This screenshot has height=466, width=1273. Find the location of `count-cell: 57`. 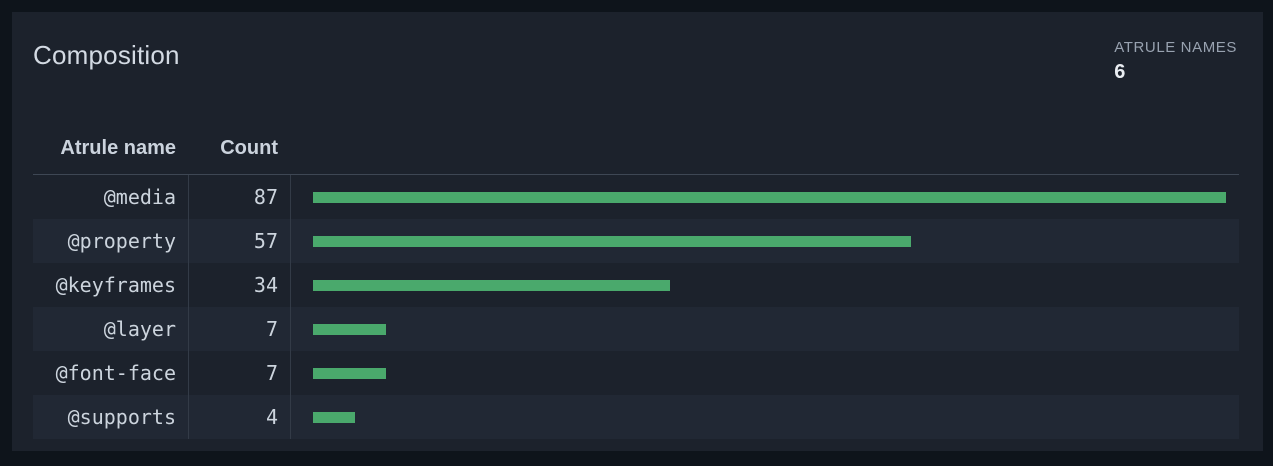

count-cell: 57 is located at coordinates (240, 241).